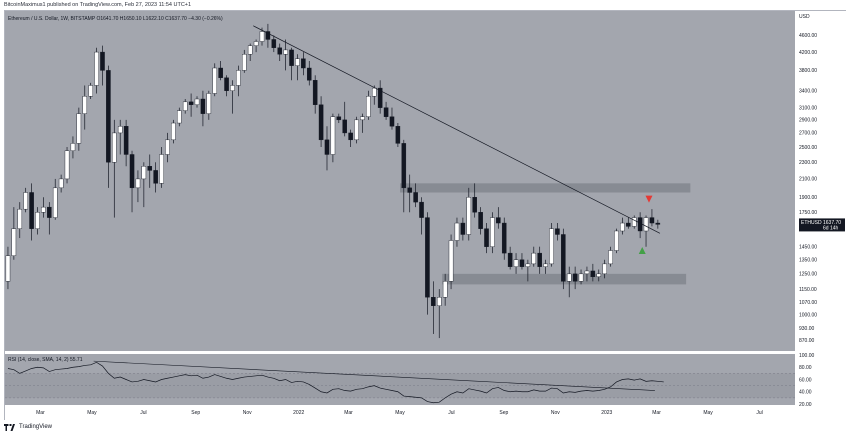 This screenshot has height=434, width=850. I want to click on price-tick-label: 1350.00, so click(808, 261).